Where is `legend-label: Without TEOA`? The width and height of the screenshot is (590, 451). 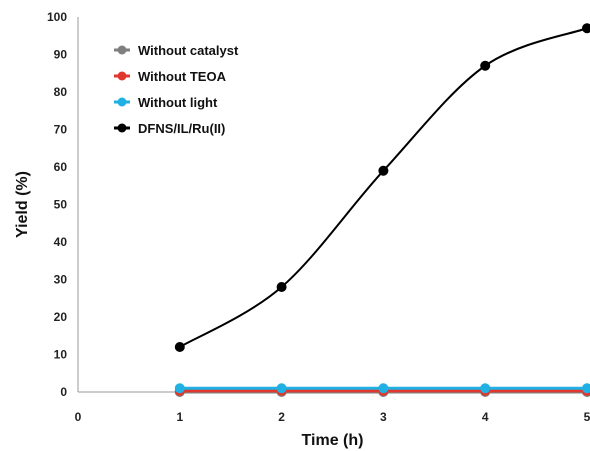
legend-label: Without TEOA is located at coordinates (182, 76).